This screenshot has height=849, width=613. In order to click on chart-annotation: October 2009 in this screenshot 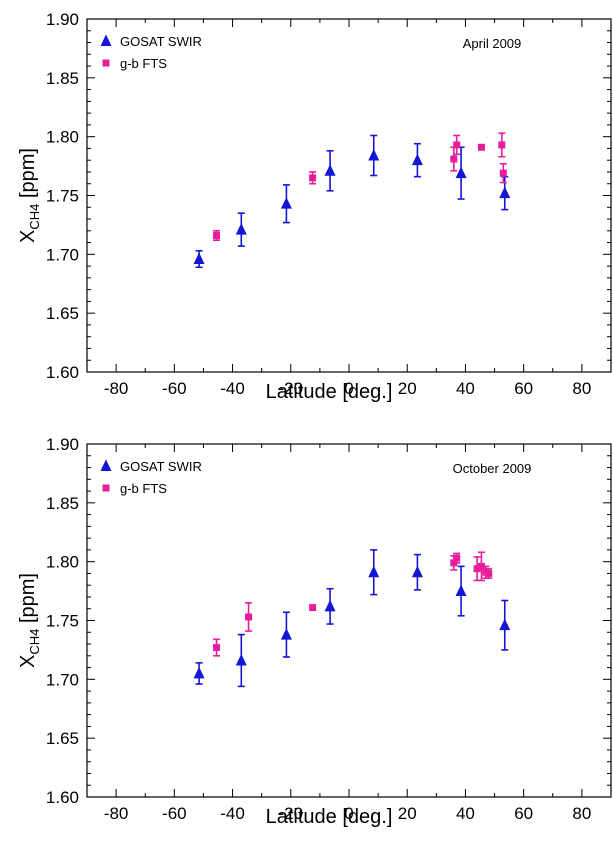, I will do `click(492, 468)`.